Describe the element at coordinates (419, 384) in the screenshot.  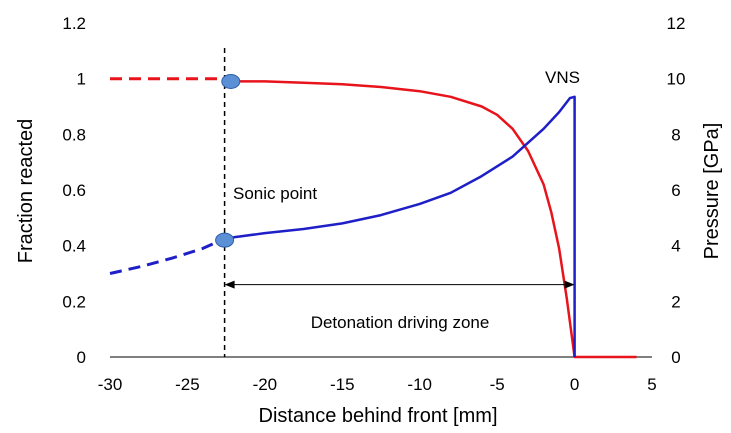
I see `x-tick-label: -10` at that location.